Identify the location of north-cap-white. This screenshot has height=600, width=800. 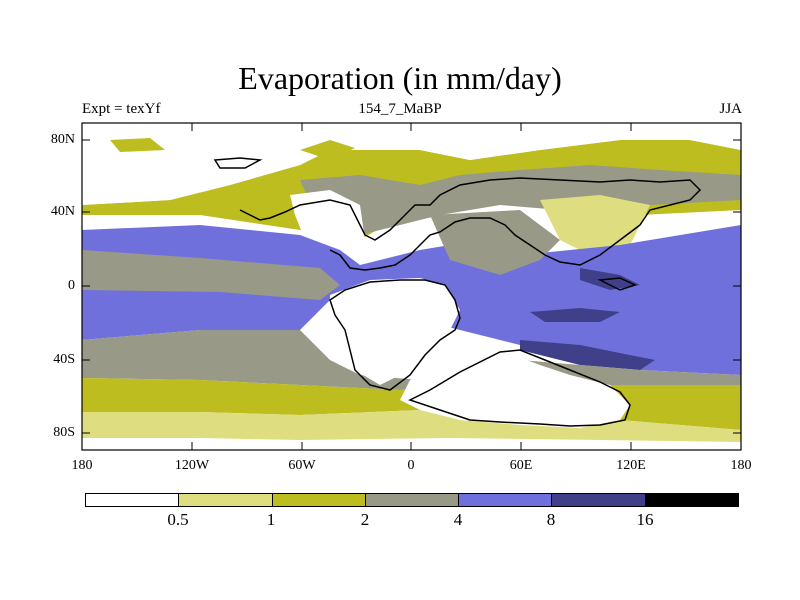
(411, 164).